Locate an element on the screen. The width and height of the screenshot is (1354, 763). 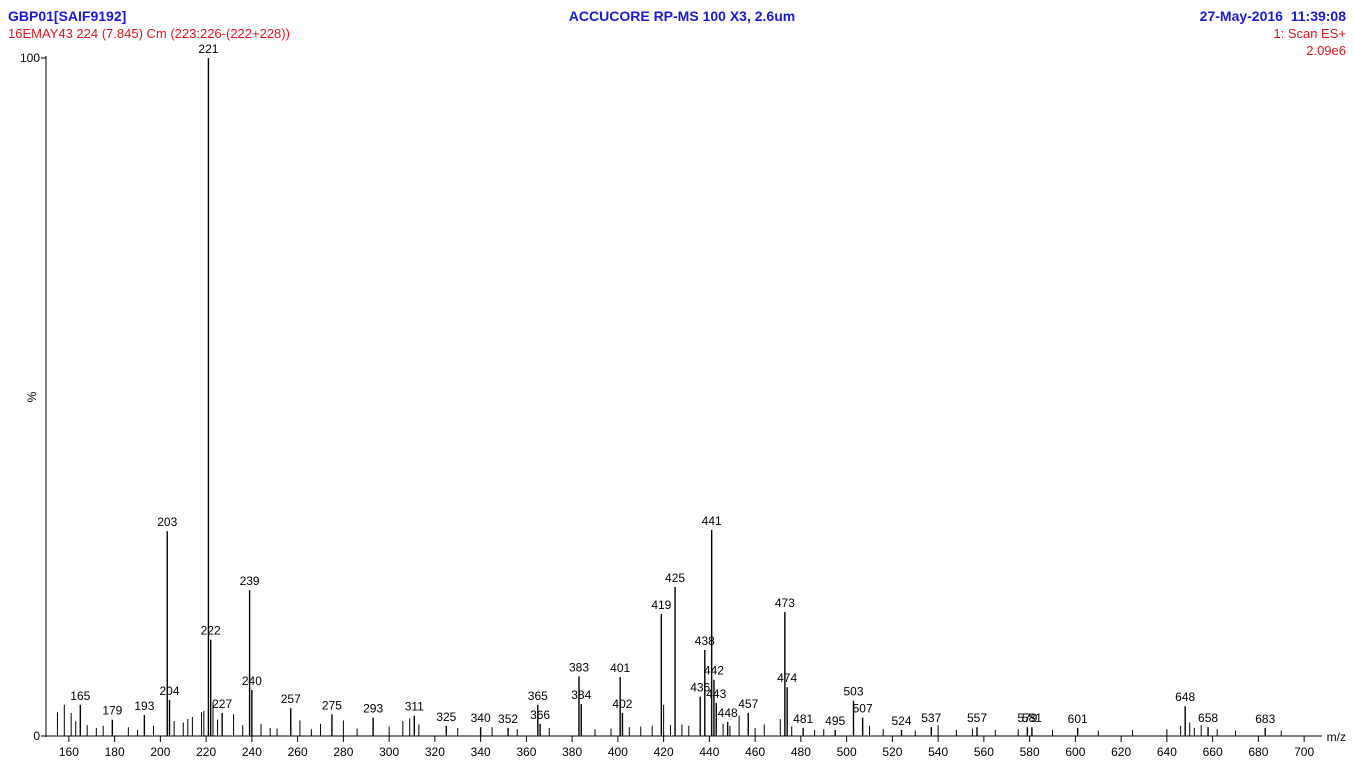
peak-label: 481 is located at coordinates (803, 719).